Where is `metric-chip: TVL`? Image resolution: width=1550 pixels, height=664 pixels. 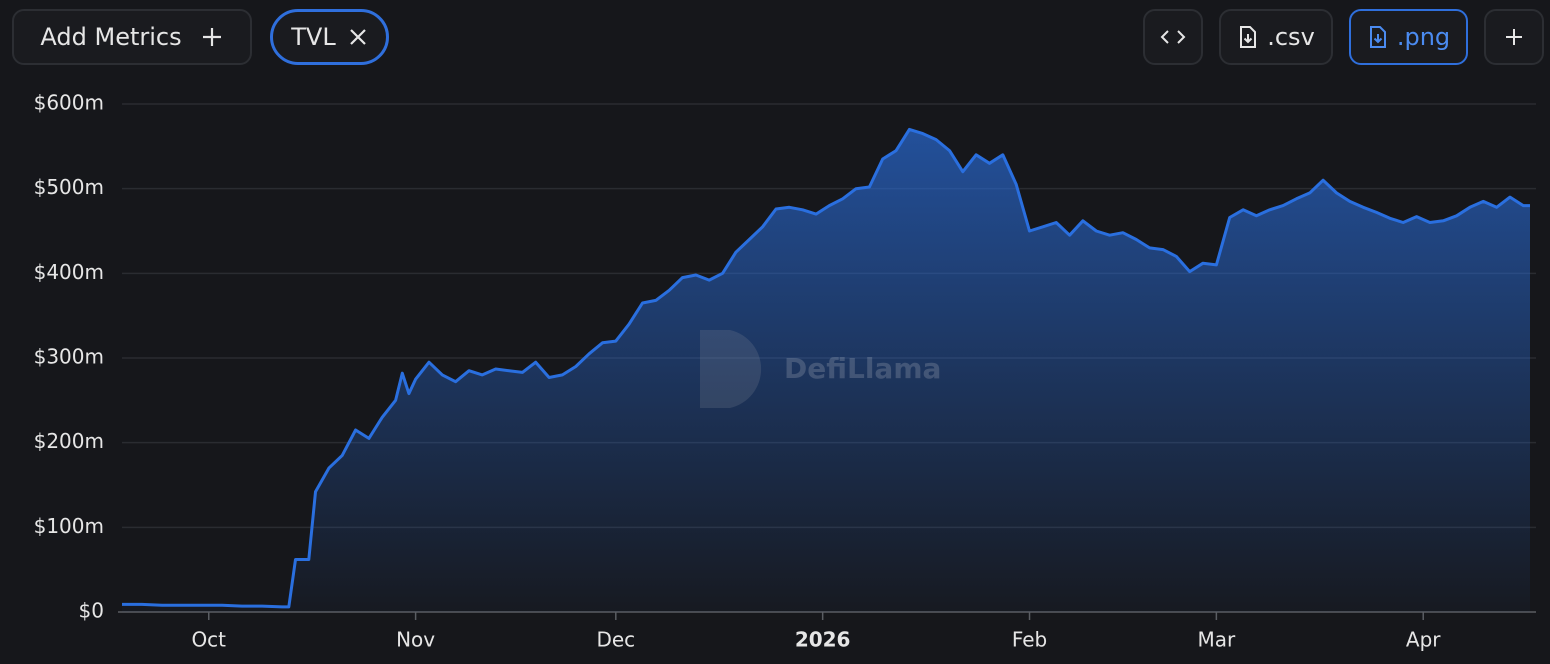
metric-chip: TVL is located at coordinates (329, 37).